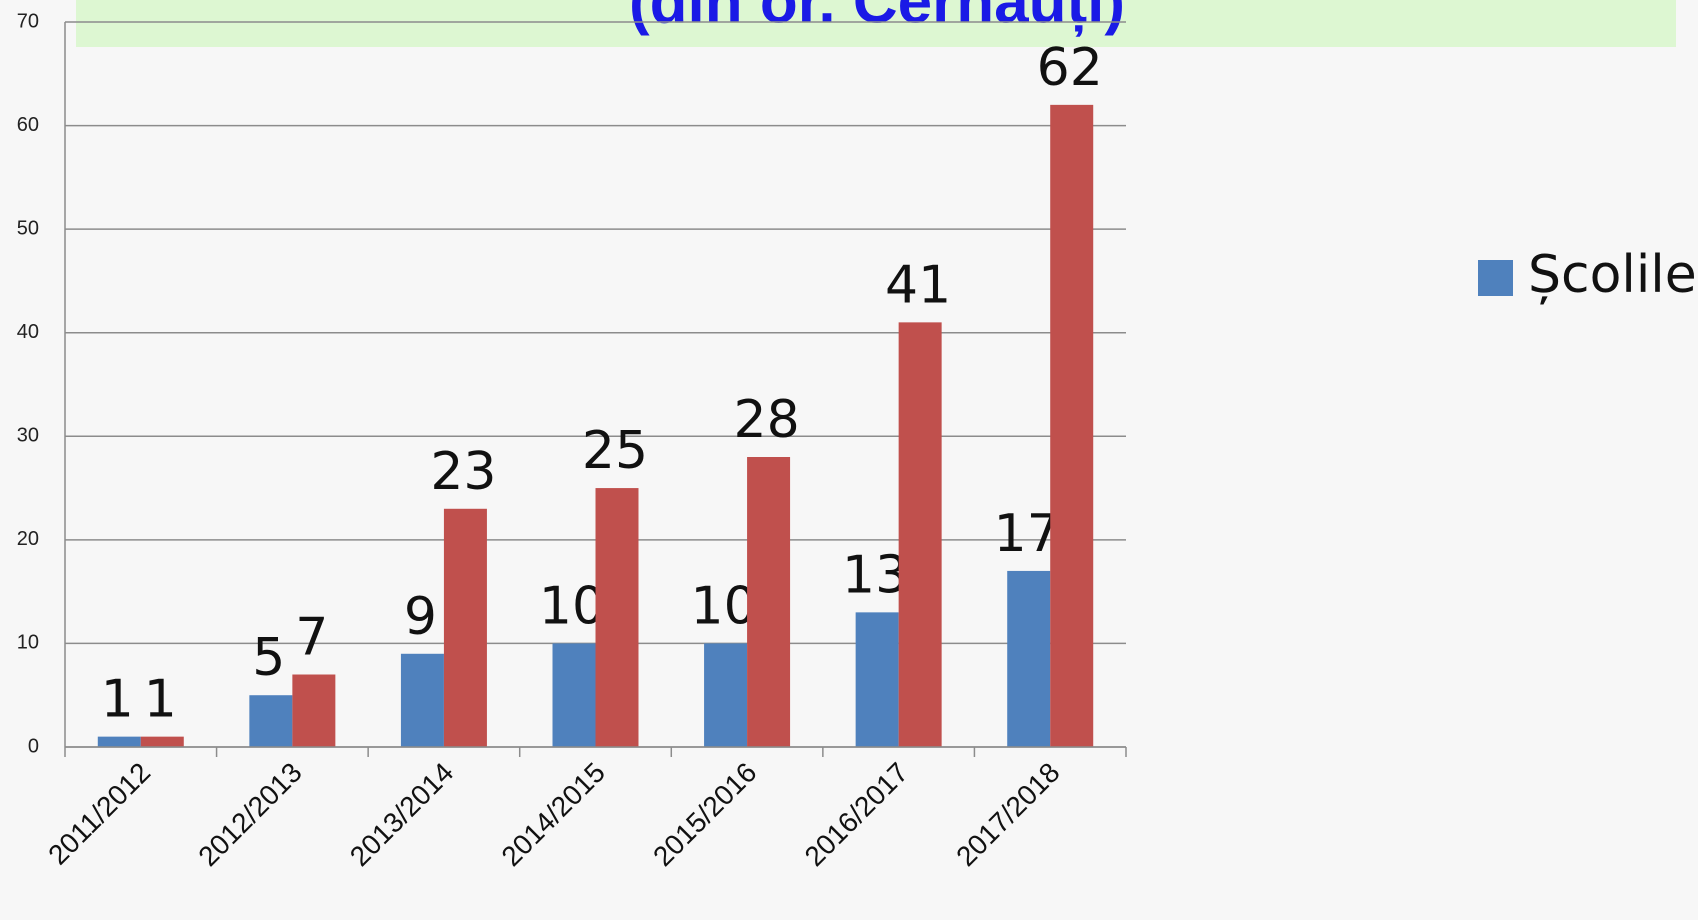  Describe the element at coordinates (28, 643) in the screenshot. I see `y-tick-label: 10` at that location.